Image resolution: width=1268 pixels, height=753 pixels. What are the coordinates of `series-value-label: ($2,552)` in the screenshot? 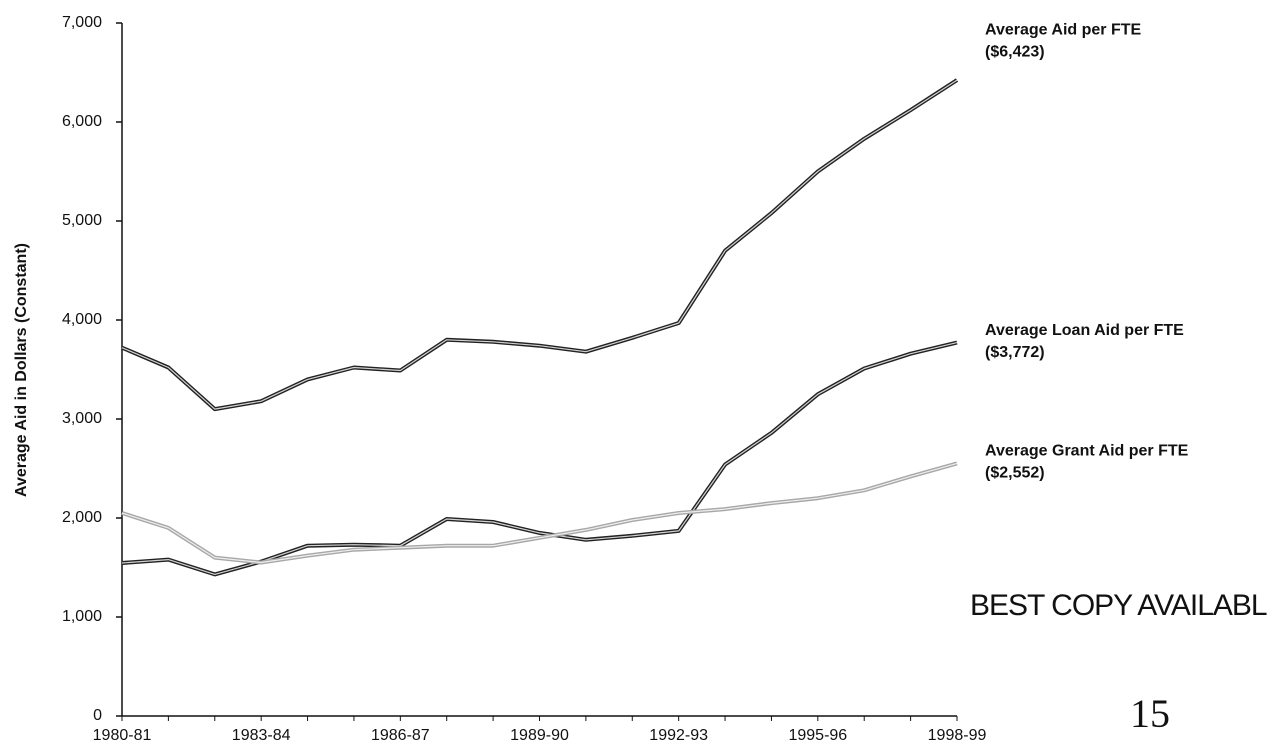 It's located at (1015, 473).